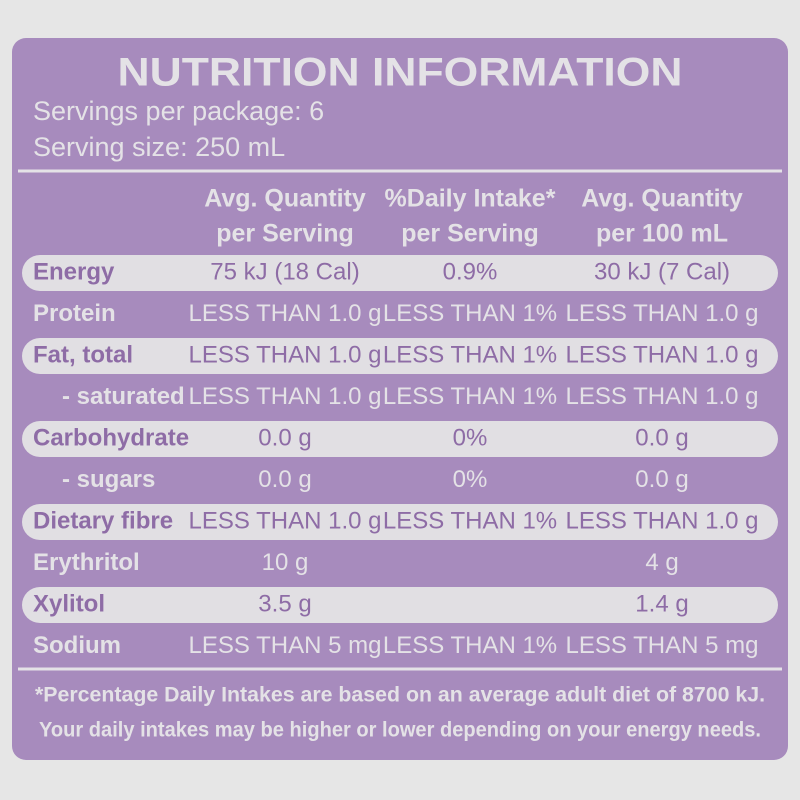 This screenshot has height=800, width=800. I want to click on row-label: Erythritol, so click(86, 562).